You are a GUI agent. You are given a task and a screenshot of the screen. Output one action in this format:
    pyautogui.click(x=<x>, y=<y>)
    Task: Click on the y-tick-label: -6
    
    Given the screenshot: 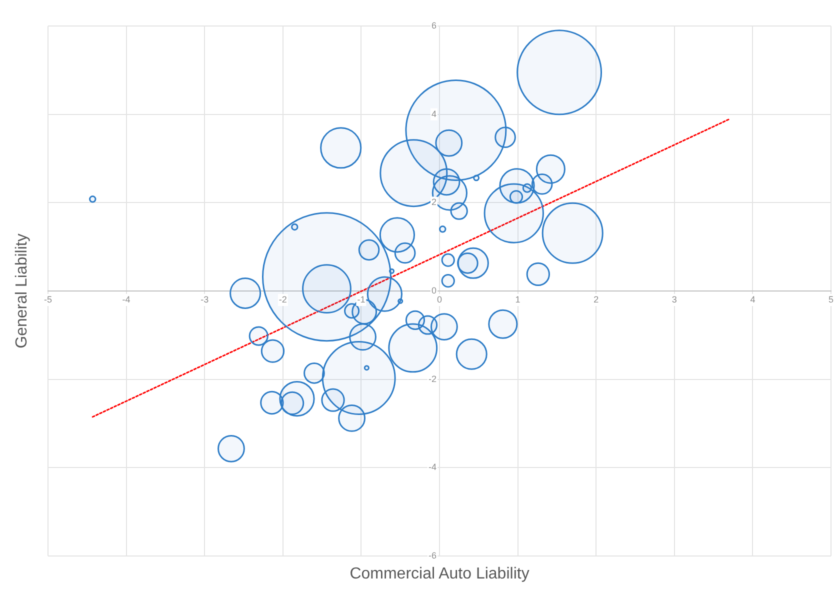 What is the action you would take?
    pyautogui.click(x=432, y=555)
    